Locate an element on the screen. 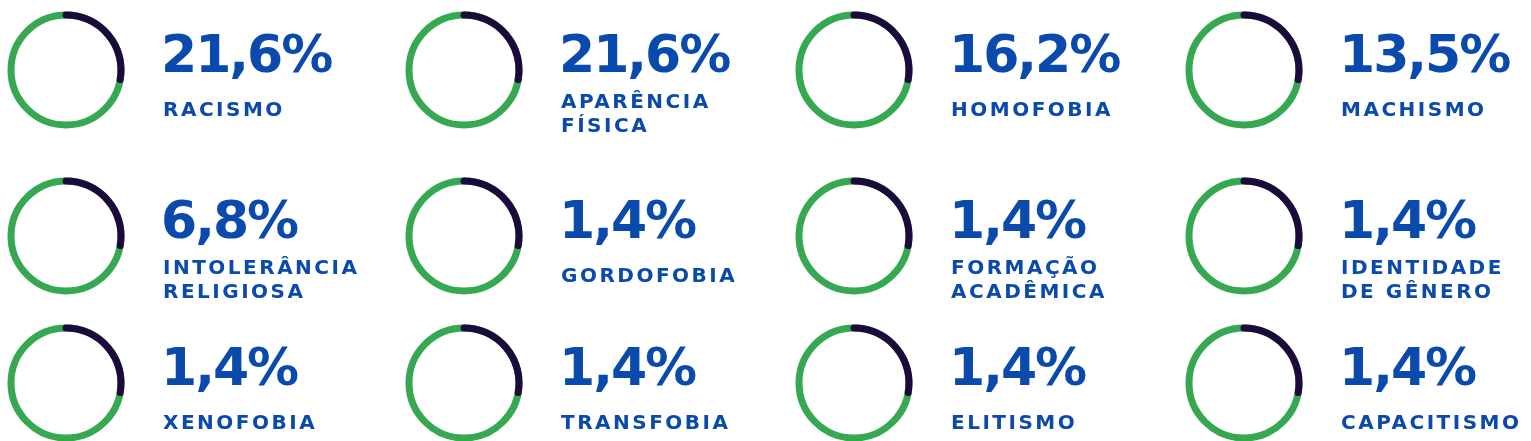 The height and width of the screenshot is (441, 1531). category-label: ELITISMO is located at coordinates (1014, 422).